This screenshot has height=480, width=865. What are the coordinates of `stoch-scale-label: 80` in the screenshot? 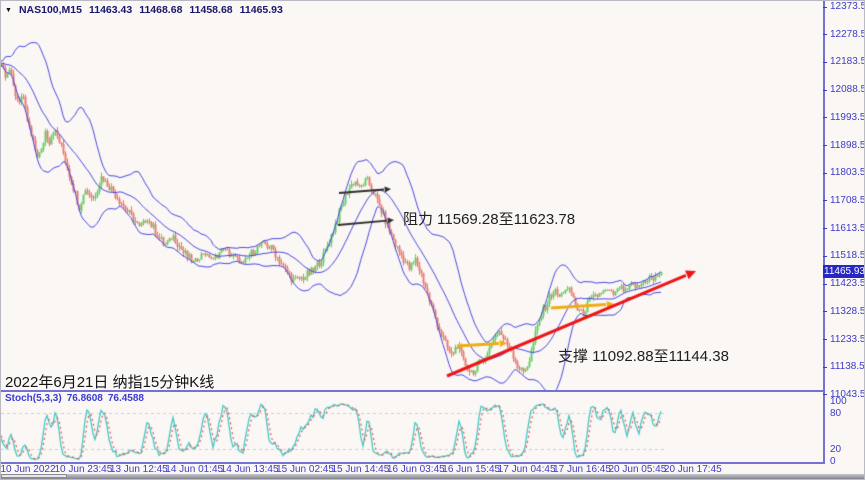 It's located at (836, 413).